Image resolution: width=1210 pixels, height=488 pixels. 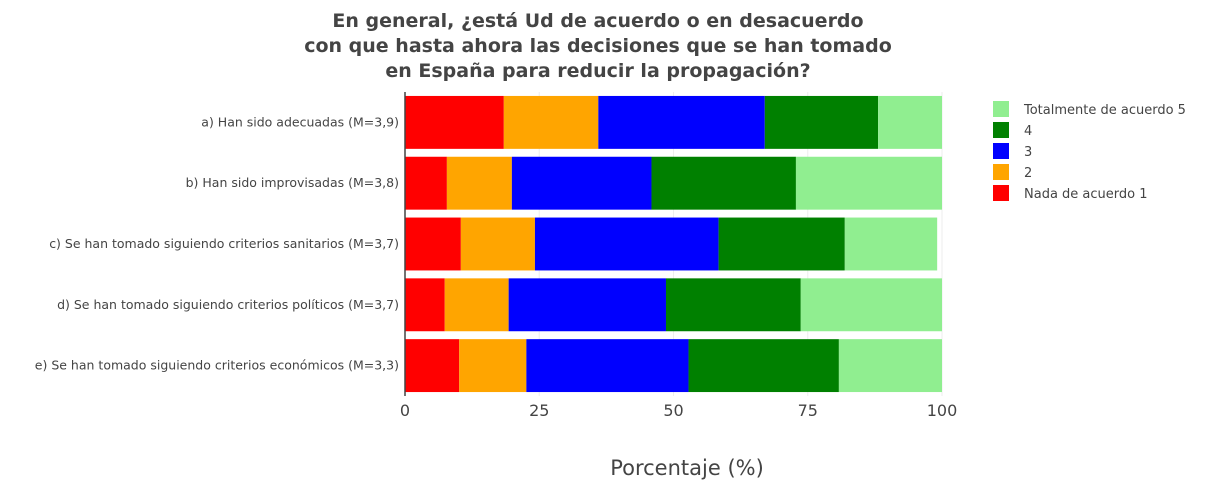 What do you see at coordinates (1028, 131) in the screenshot?
I see `legend-label: 4` at bounding box center [1028, 131].